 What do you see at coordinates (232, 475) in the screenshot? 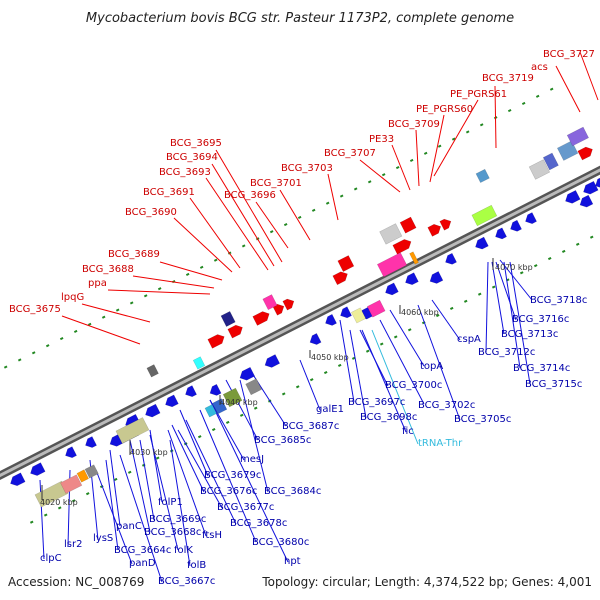
I see `gene-label: BCG_3679c` at bounding box center [232, 475].